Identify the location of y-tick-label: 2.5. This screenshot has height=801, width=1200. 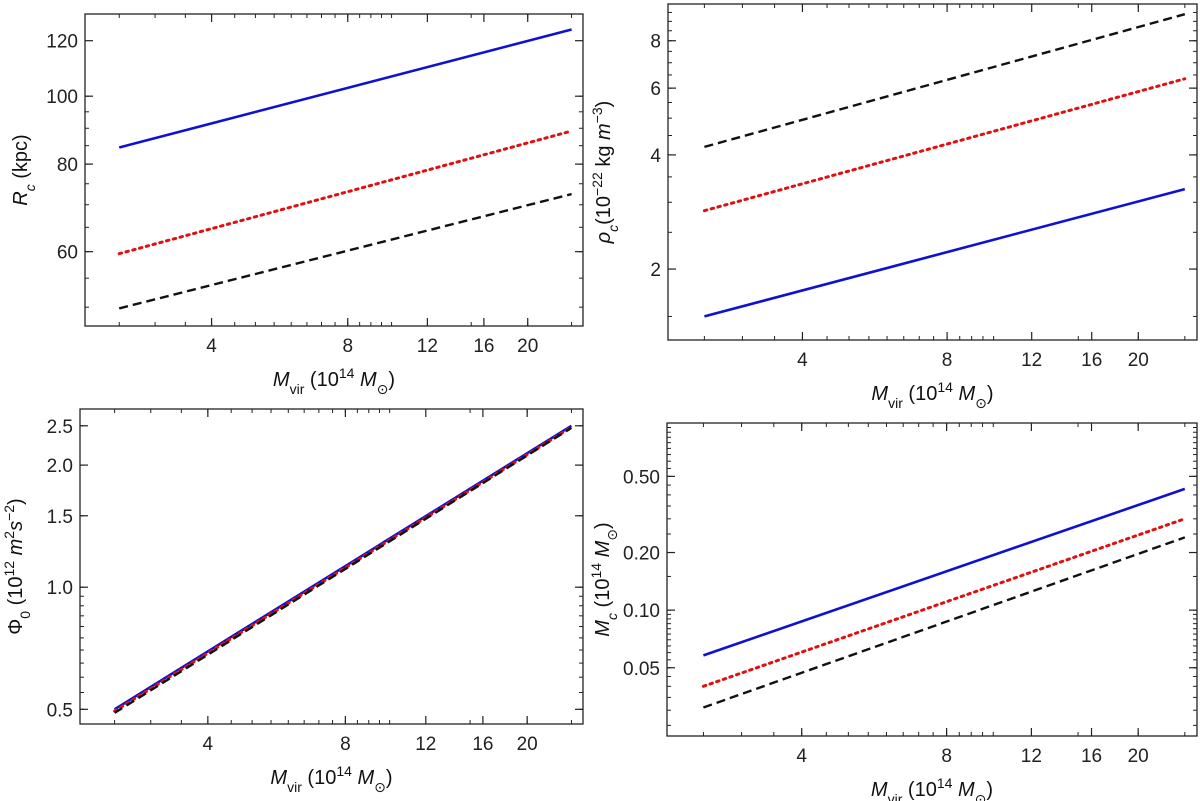
(60, 427).